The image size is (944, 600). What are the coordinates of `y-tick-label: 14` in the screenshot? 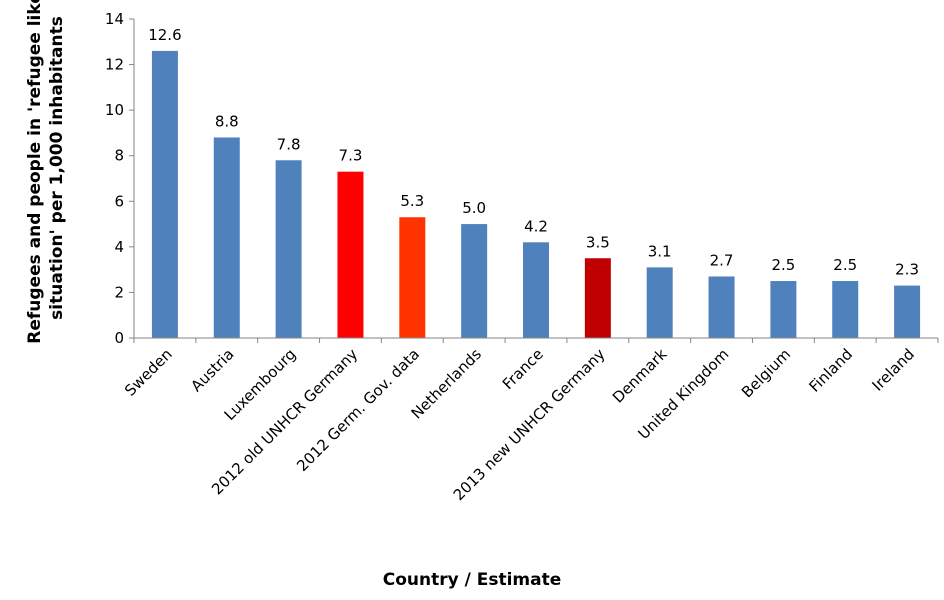 It's located at (114, 19).